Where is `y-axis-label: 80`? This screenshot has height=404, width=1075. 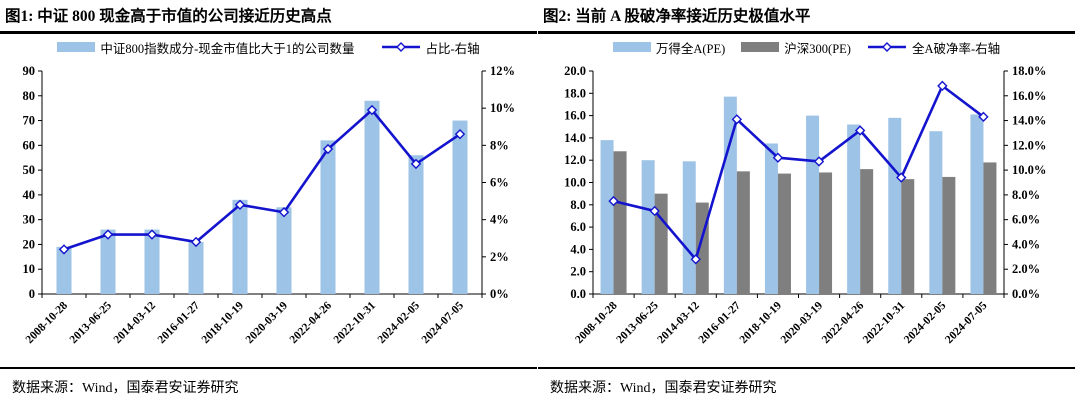
y-axis-label: 80 is located at coordinates (29, 96).